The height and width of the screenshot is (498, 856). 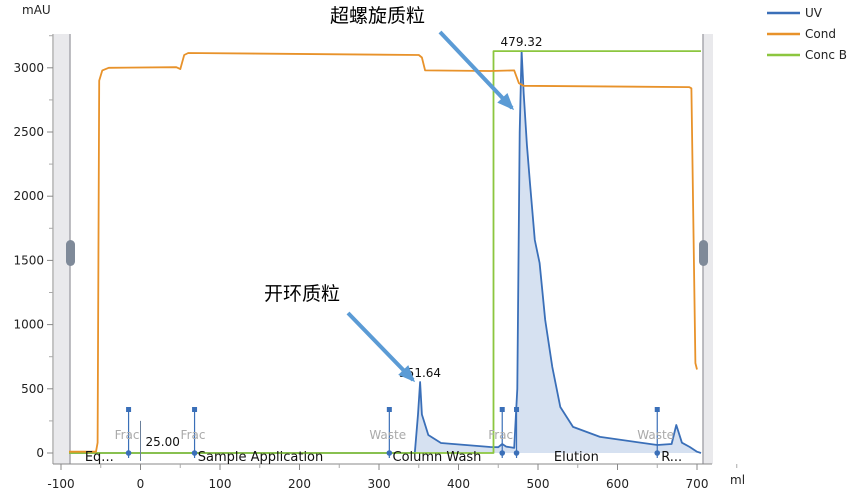 I want to click on annotation-supercoiled: 超螺旋质粒, so click(x=377, y=16).